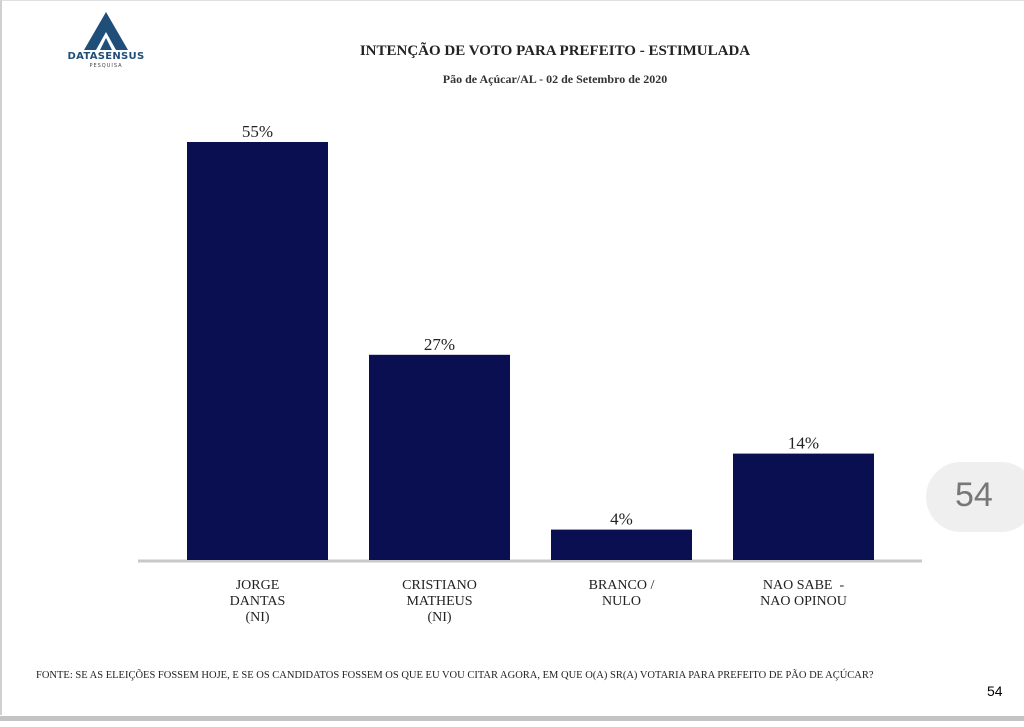 The width and height of the screenshot is (1024, 727). Describe the element at coordinates (106, 31) in the screenshot. I see `datasensus-logo-icon` at that location.